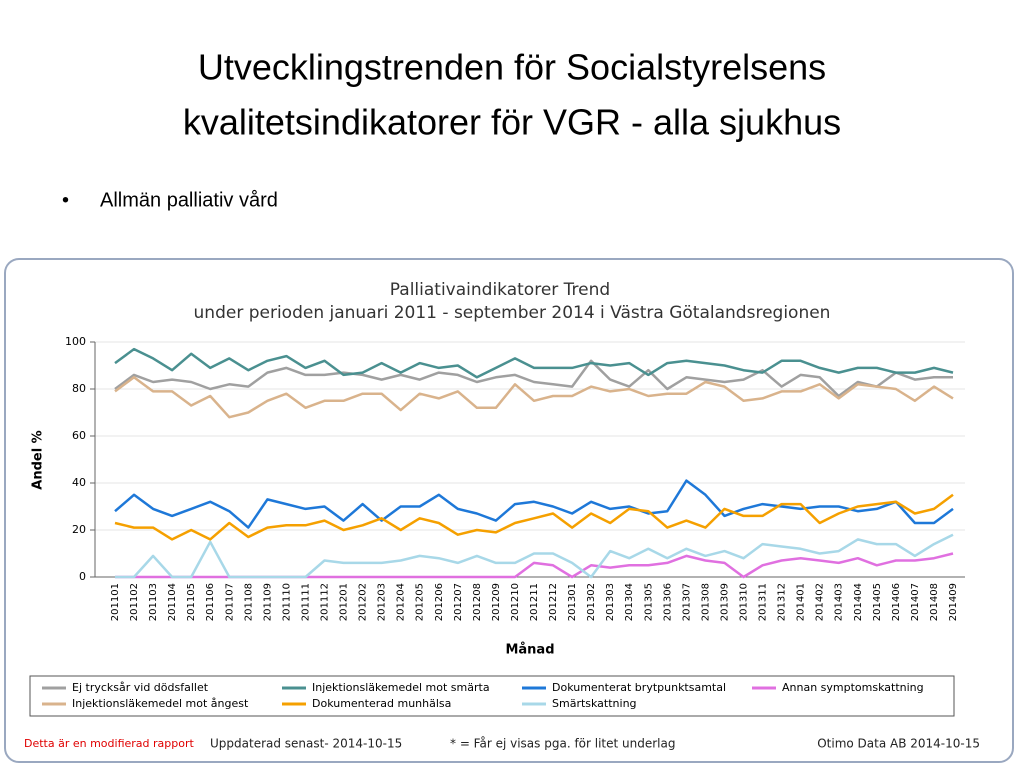 The height and width of the screenshot is (773, 1024). Describe the element at coordinates (286, 602) in the screenshot. I see `x-tick-label: 201110` at that location.